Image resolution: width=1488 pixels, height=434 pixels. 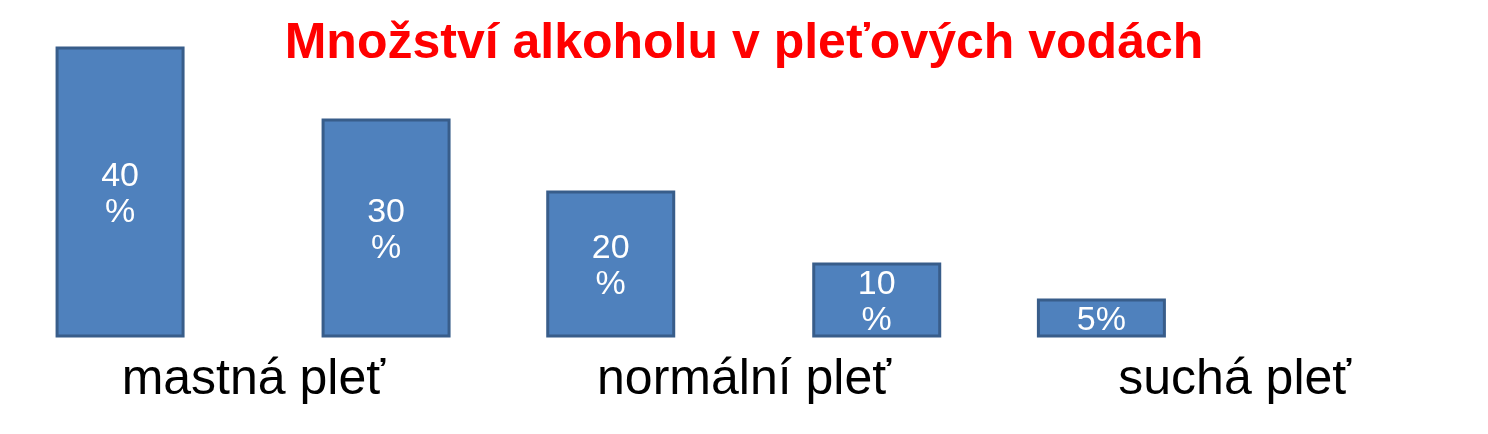 I want to click on data-label: 20 %, so click(x=610, y=264).